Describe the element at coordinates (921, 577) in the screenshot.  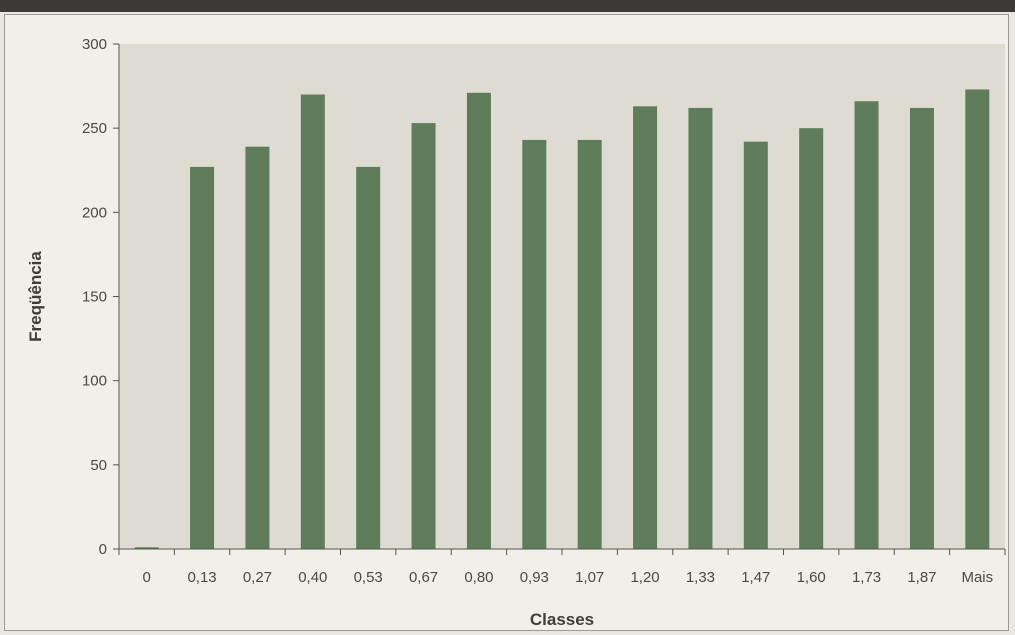
I see `x-tick-label-14: 1,87` at that location.